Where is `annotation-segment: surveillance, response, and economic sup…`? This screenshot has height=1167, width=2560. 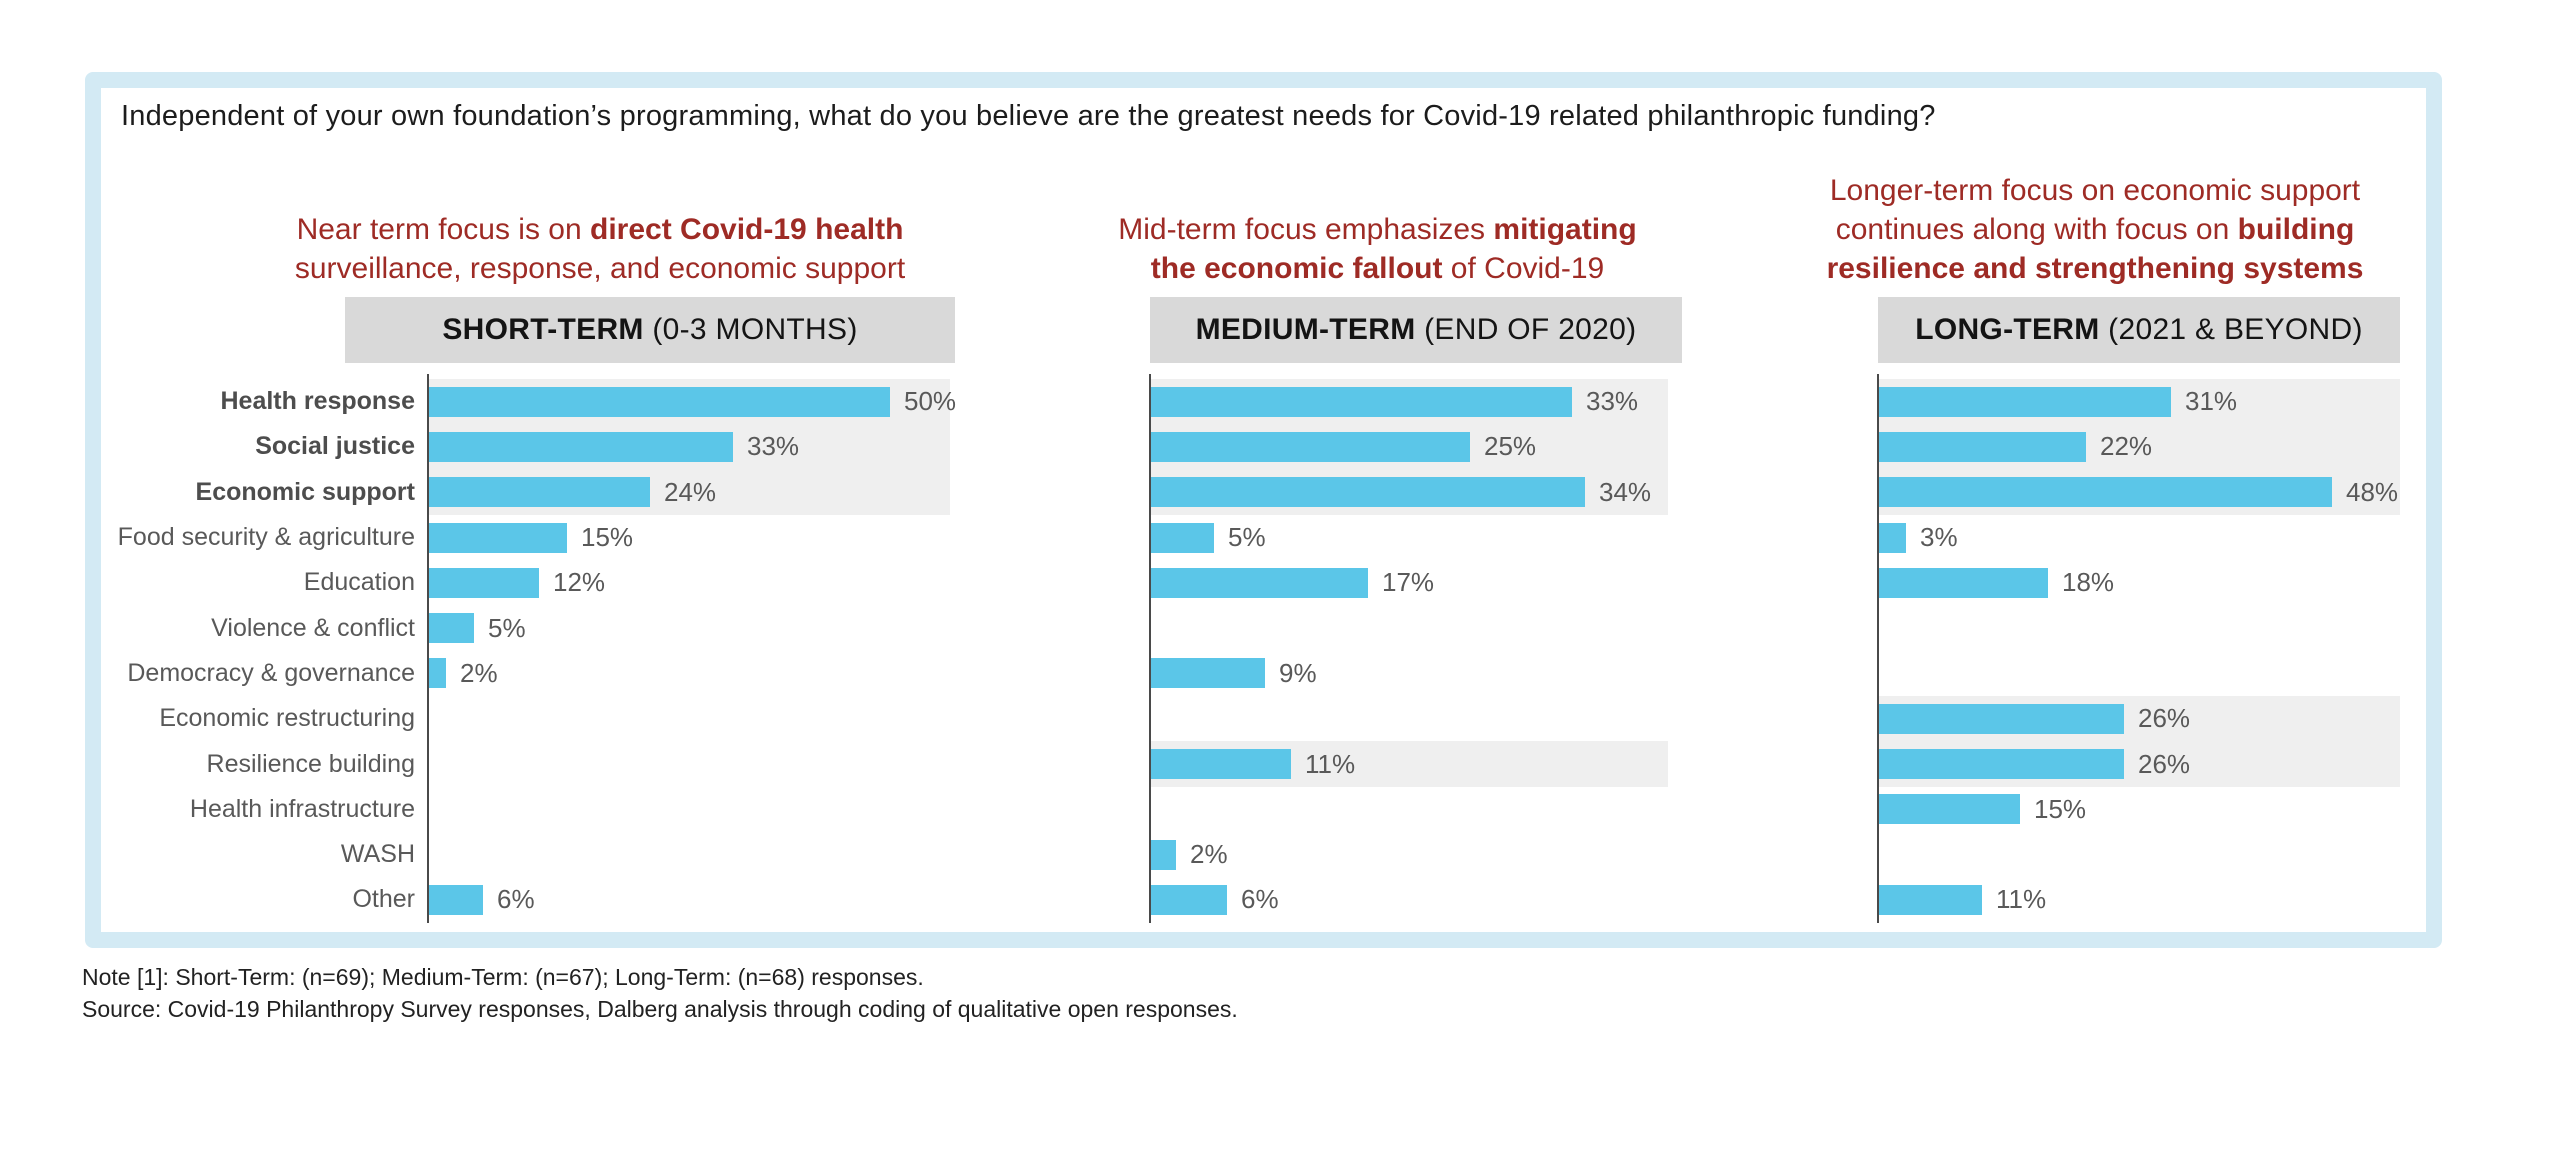 annotation-segment: surveillance, response, and economic sup… is located at coordinates (600, 268).